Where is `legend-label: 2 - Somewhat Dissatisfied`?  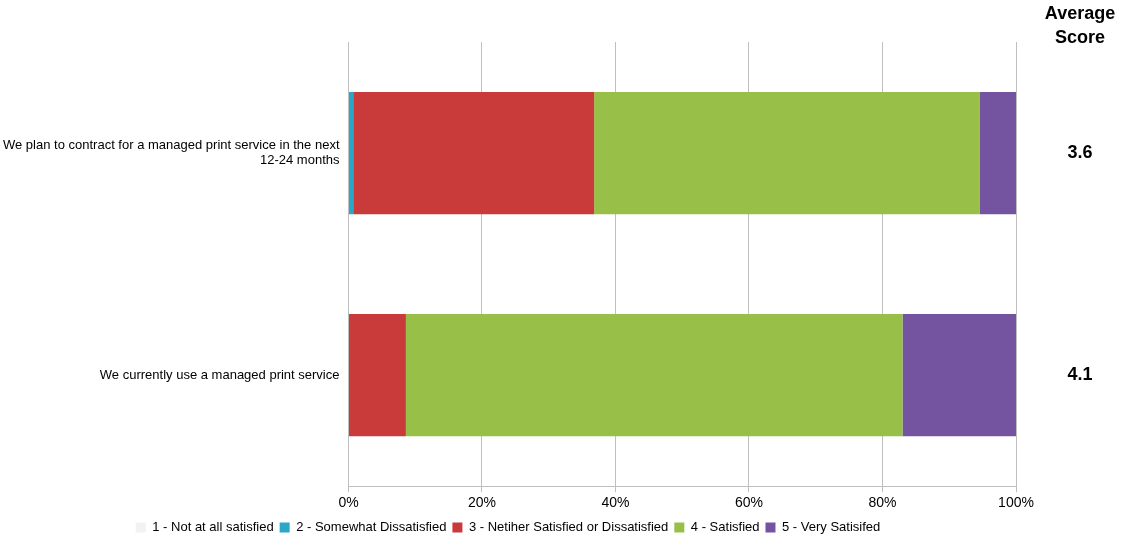
legend-label: 2 - Somewhat Dissatisfied is located at coordinates (371, 527).